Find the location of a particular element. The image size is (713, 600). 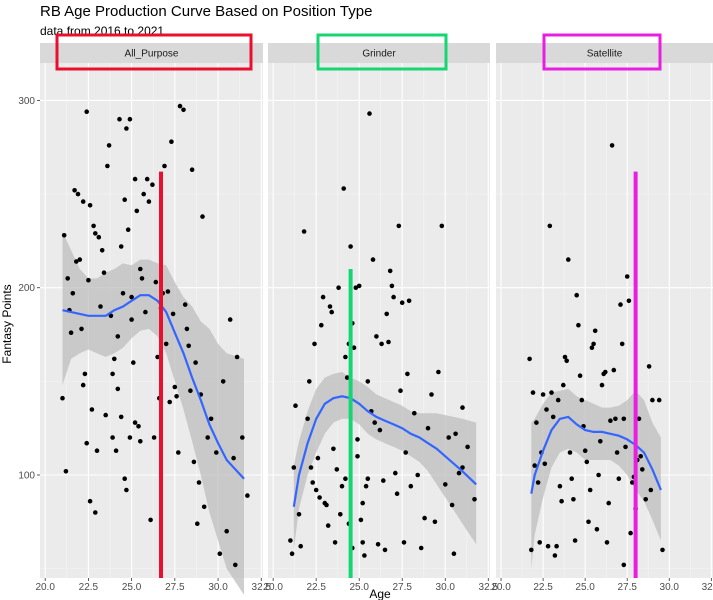

highlight-box is located at coordinates (382, 52).